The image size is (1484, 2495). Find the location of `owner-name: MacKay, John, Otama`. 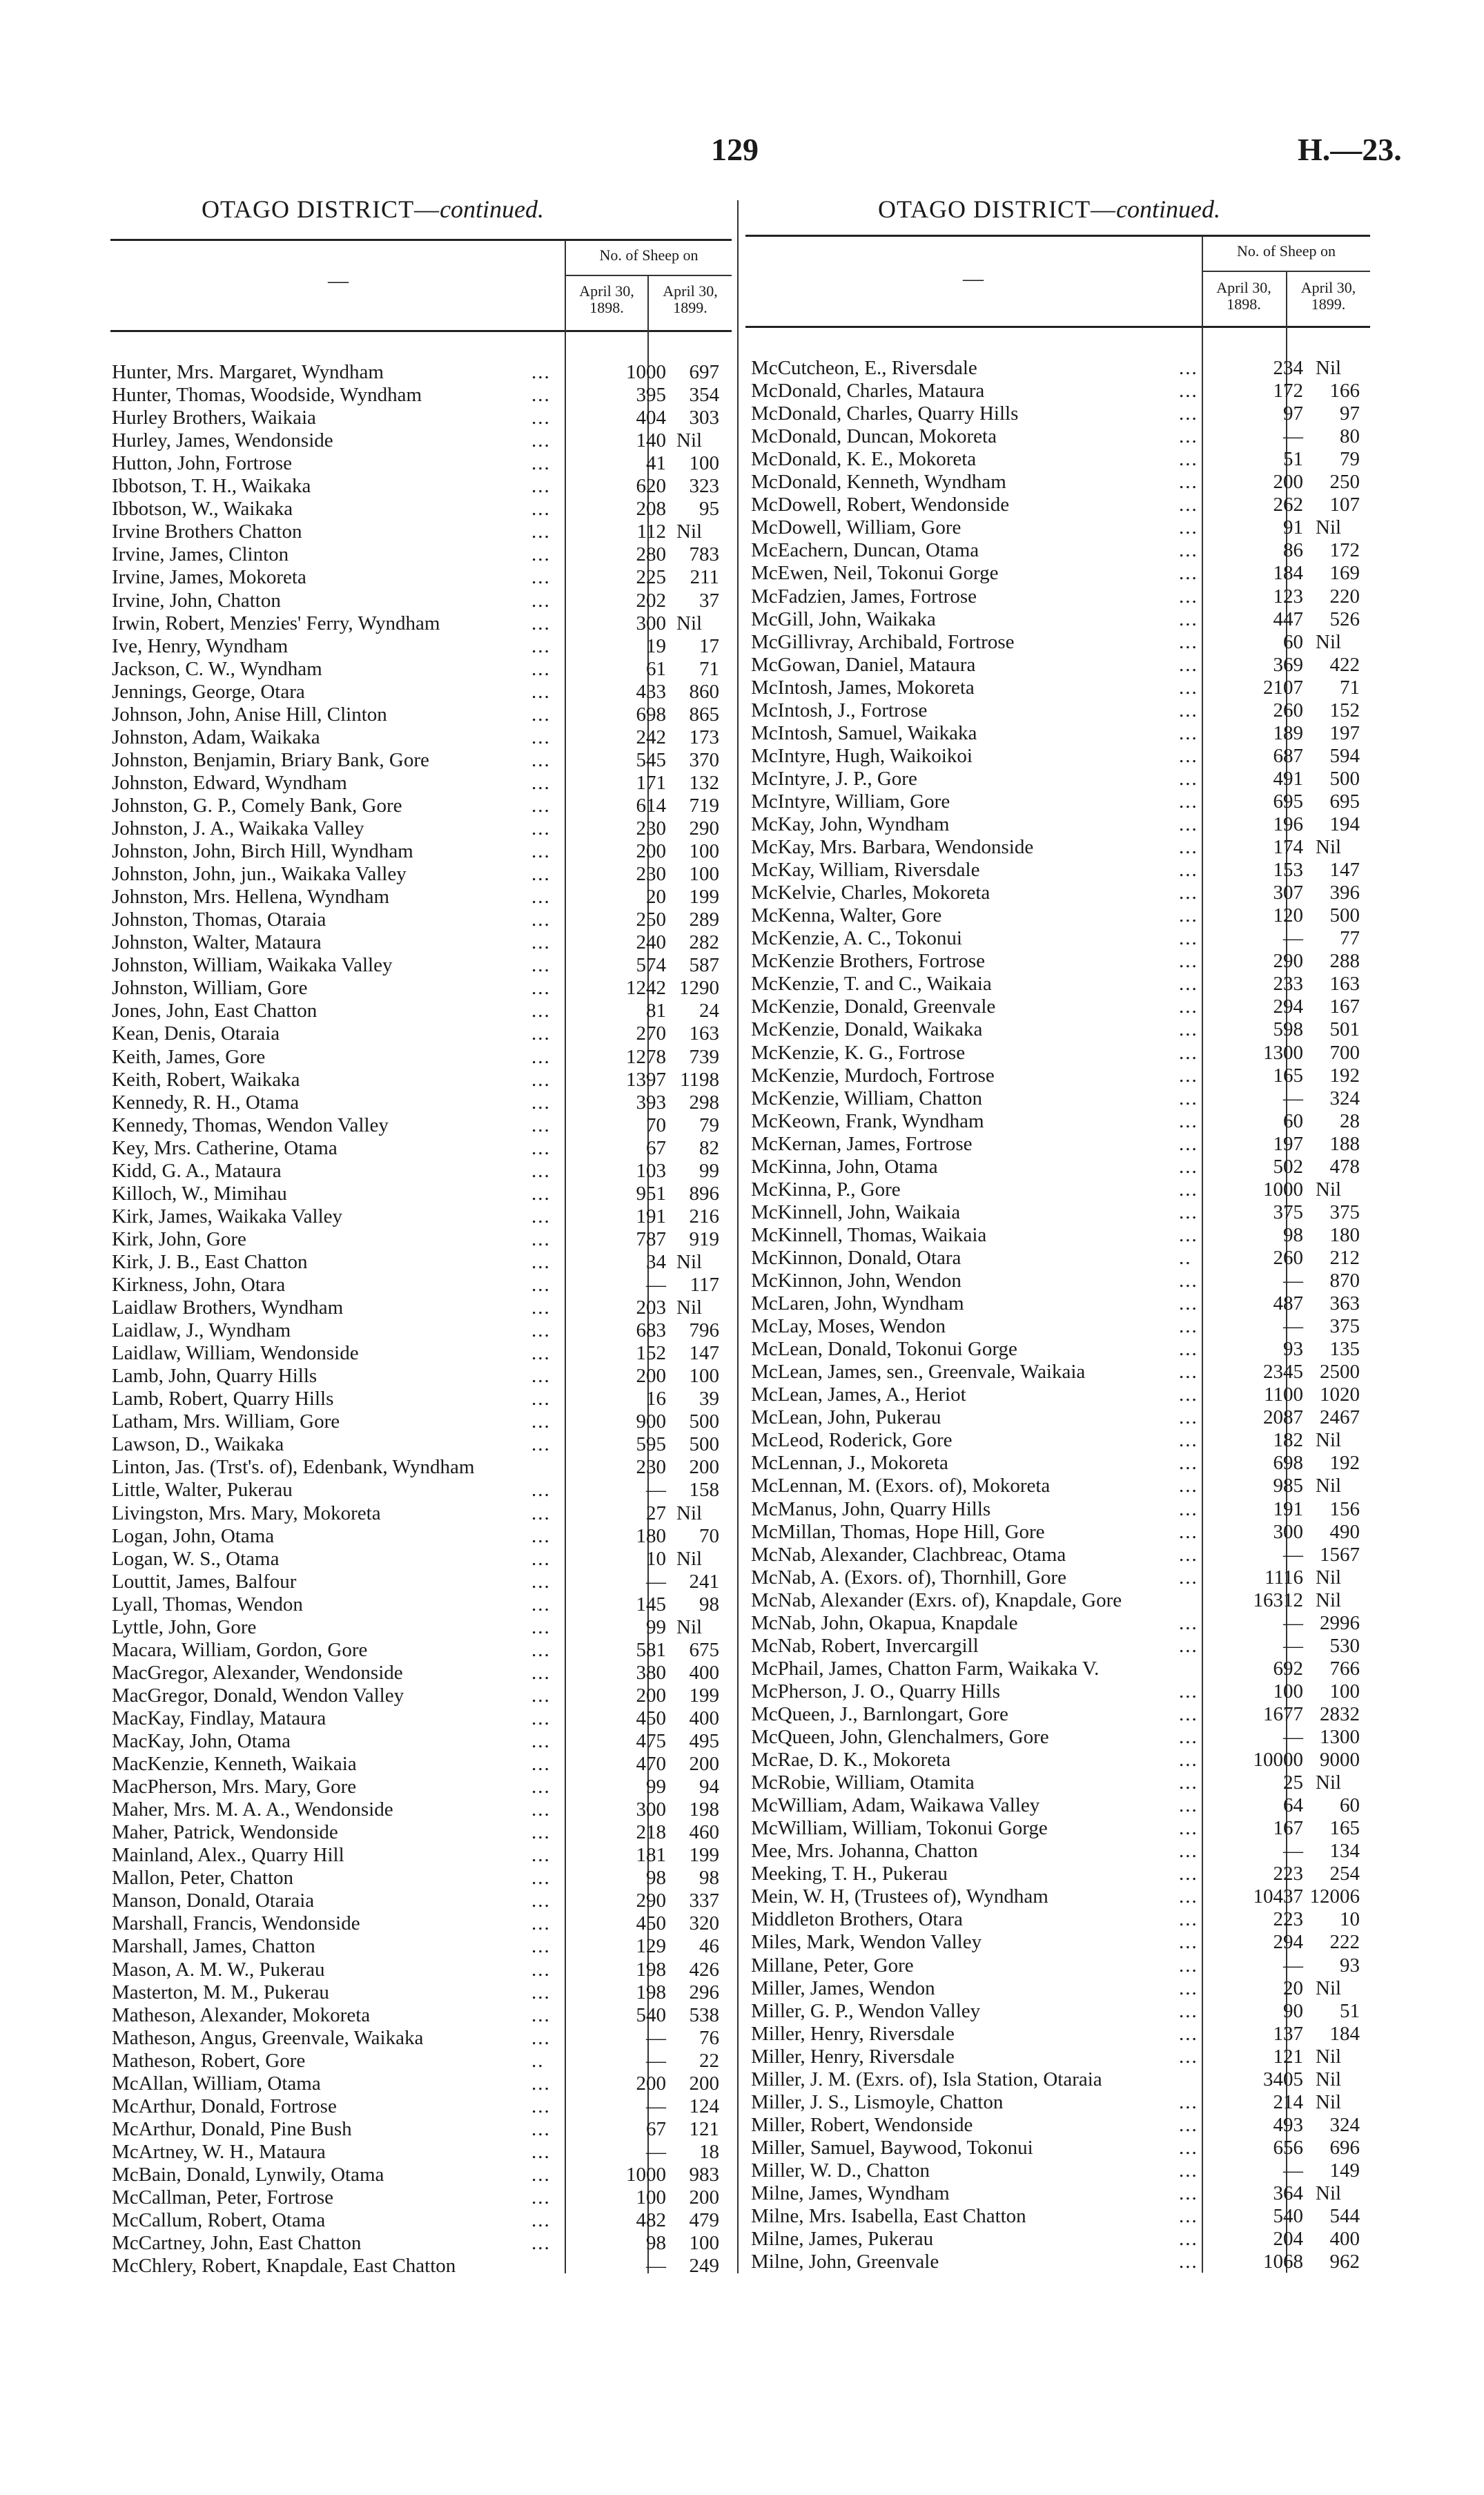

owner-name: MacKay, John, Otama is located at coordinates (202, 1741).